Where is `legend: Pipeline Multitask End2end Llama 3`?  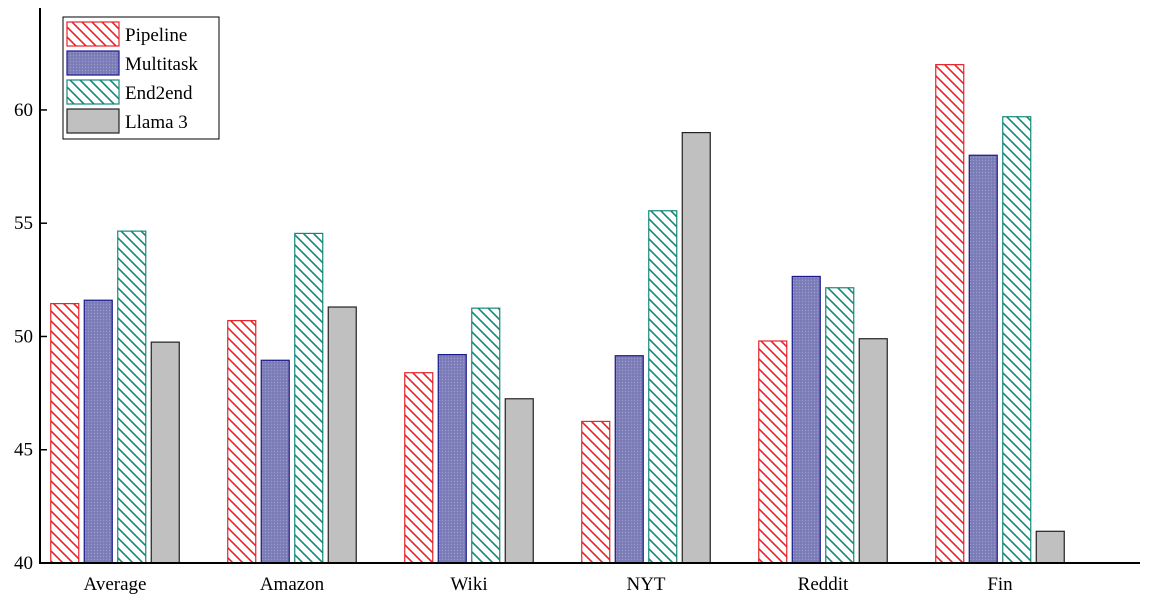 legend: Pipeline Multitask End2end Llama 3 is located at coordinates (141, 78).